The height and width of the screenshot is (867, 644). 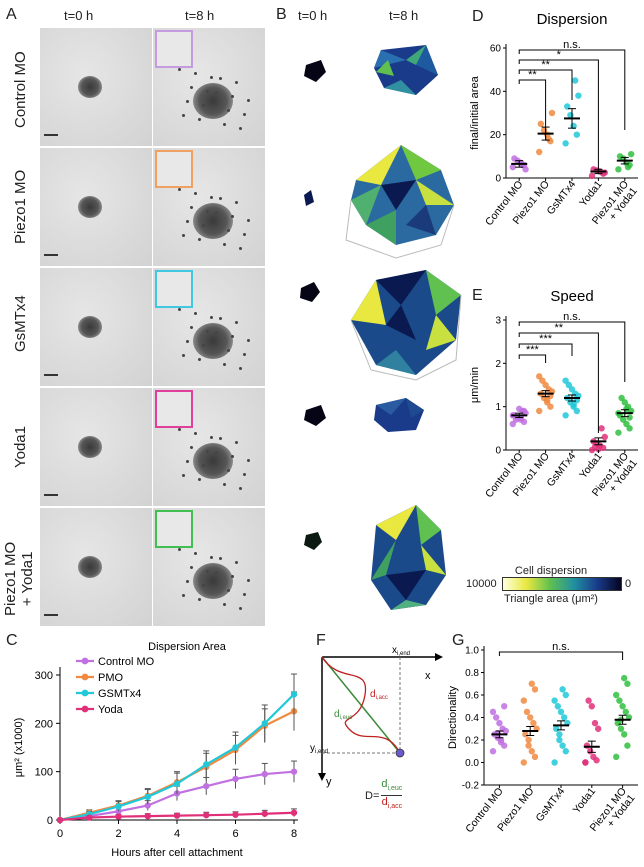 What do you see at coordinates (496, 92) in the screenshot?
I see `y-tick-label: 40` at bounding box center [496, 92].